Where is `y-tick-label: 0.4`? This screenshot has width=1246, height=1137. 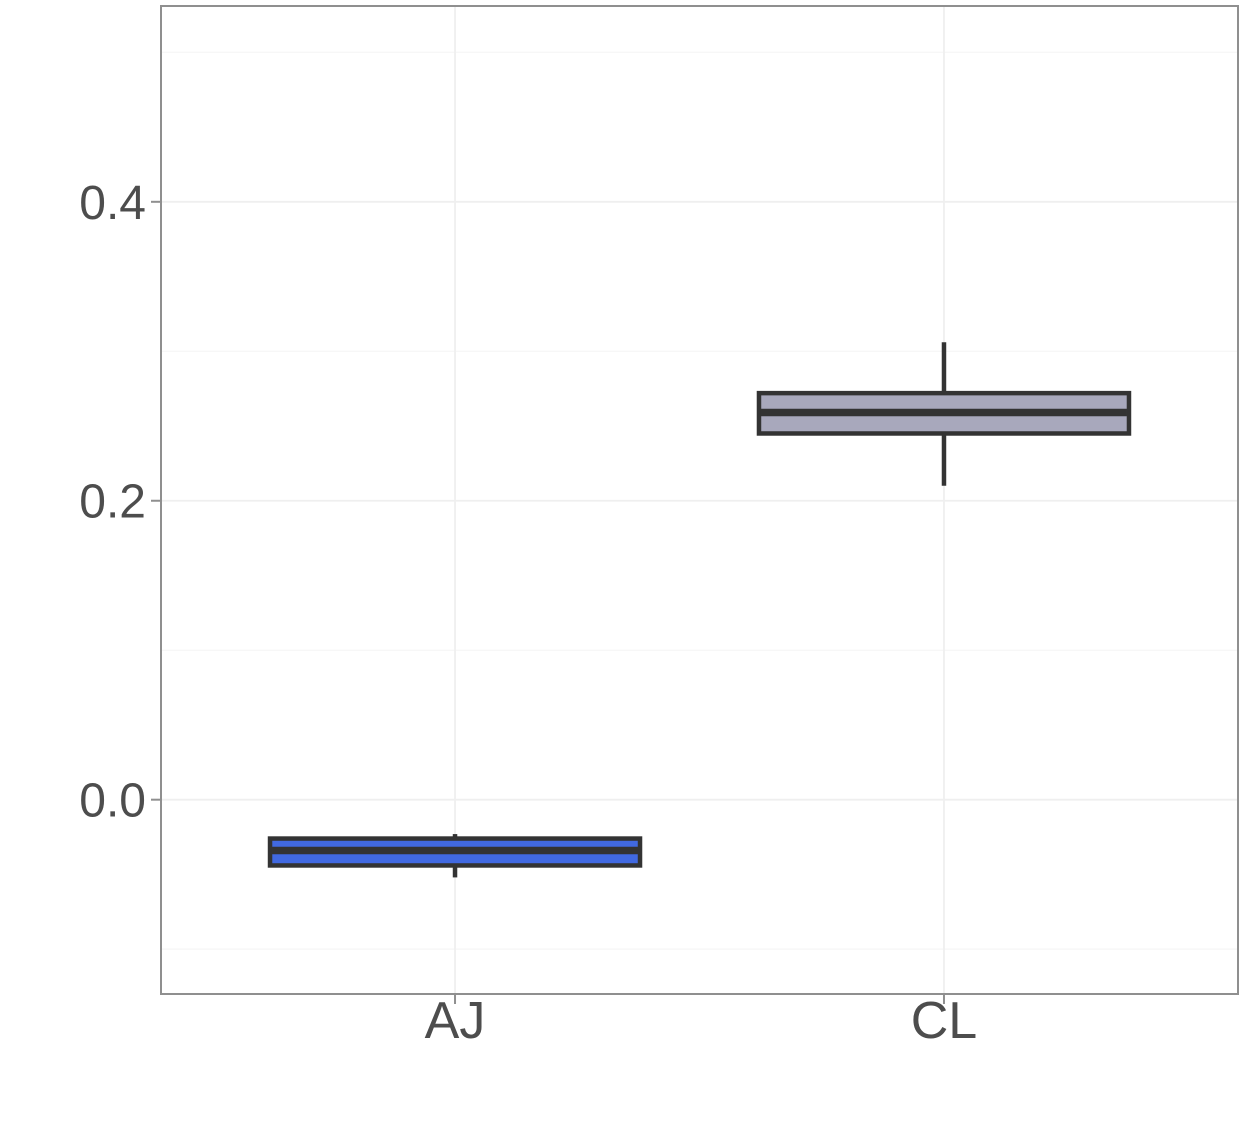 y-tick-label: 0.4 is located at coordinates (112, 203).